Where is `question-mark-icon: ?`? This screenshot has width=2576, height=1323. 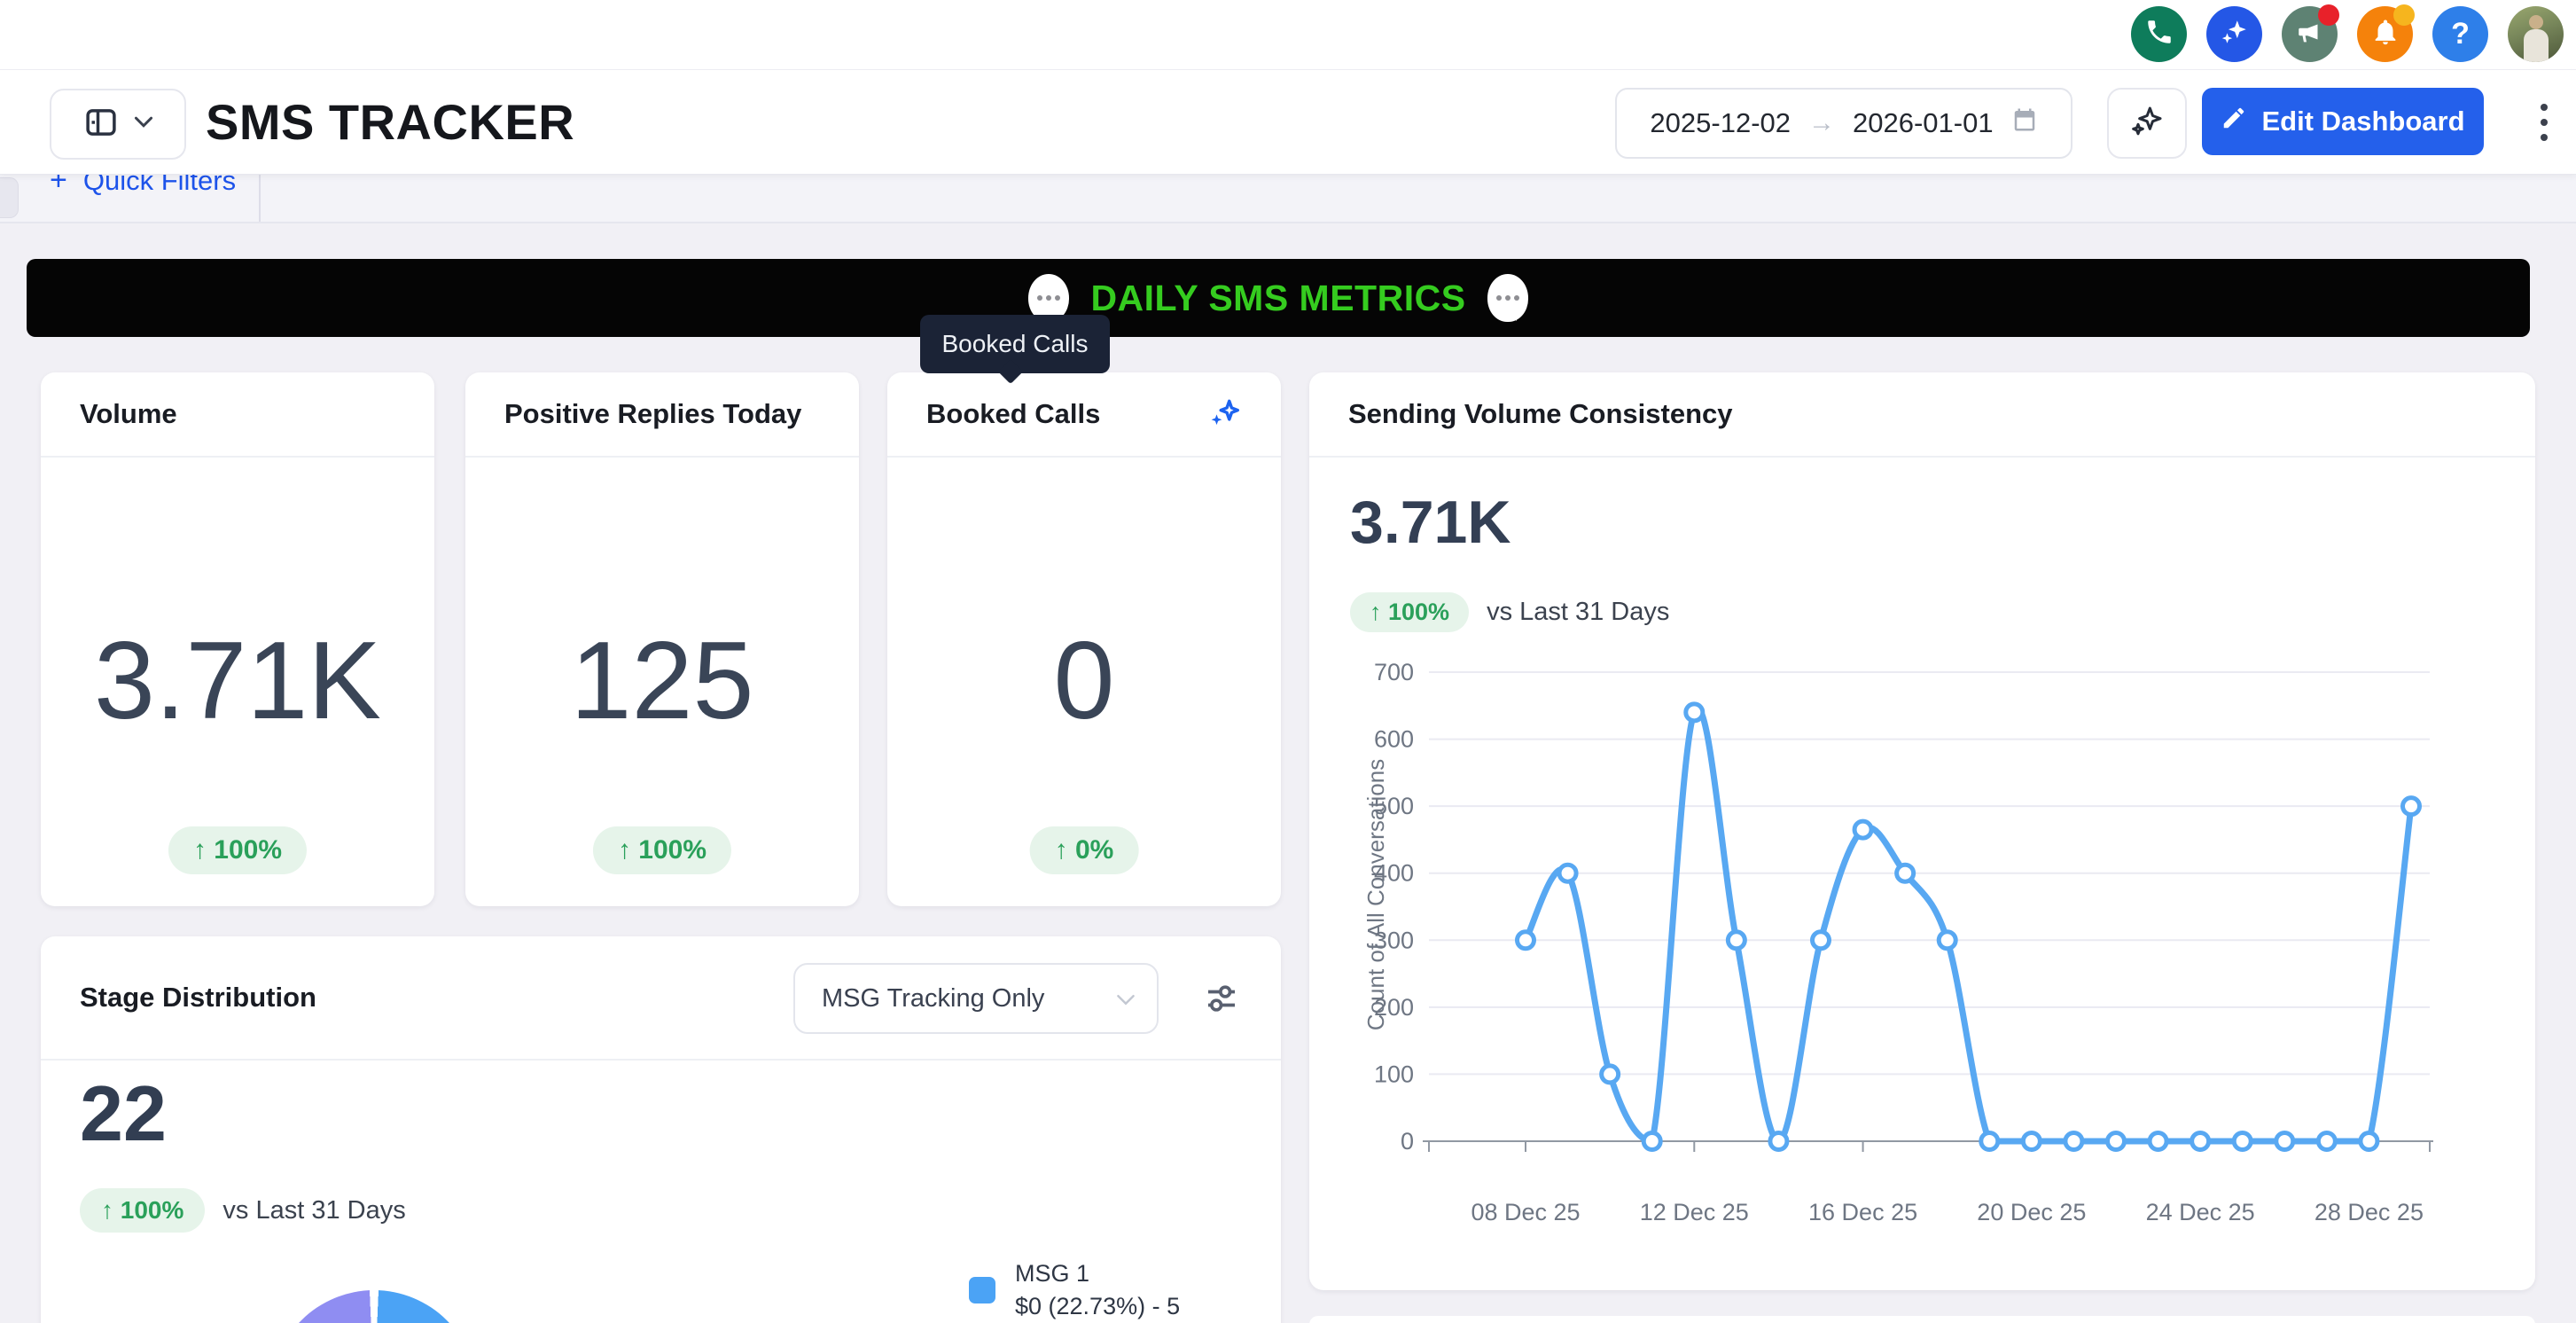
question-mark-icon: ? is located at coordinates (2460, 34).